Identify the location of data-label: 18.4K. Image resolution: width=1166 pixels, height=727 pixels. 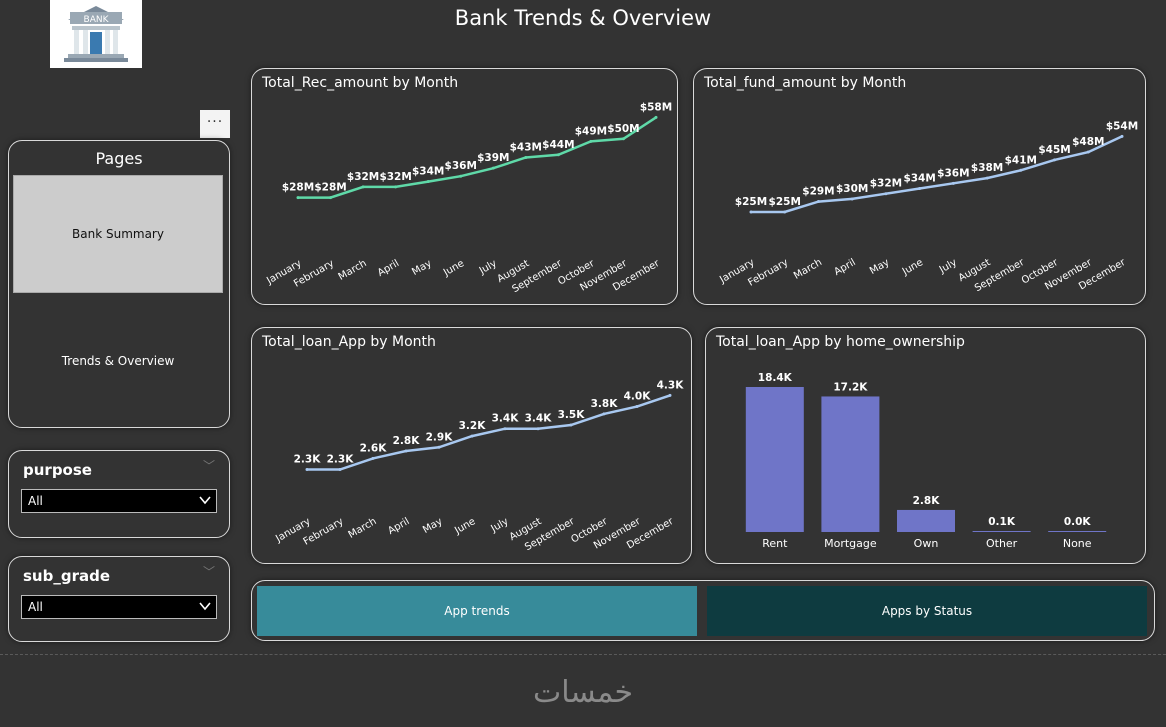
(775, 378).